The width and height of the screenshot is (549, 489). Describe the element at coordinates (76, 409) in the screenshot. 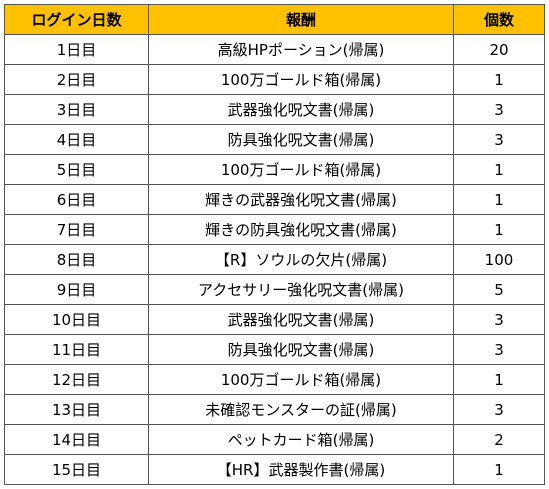

I see `cell-login-day: 13日目` at that location.